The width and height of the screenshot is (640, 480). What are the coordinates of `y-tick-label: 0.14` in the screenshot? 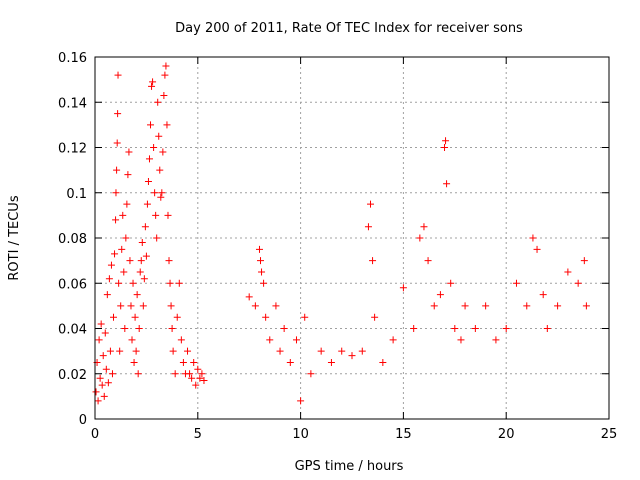 It's located at (72, 103).